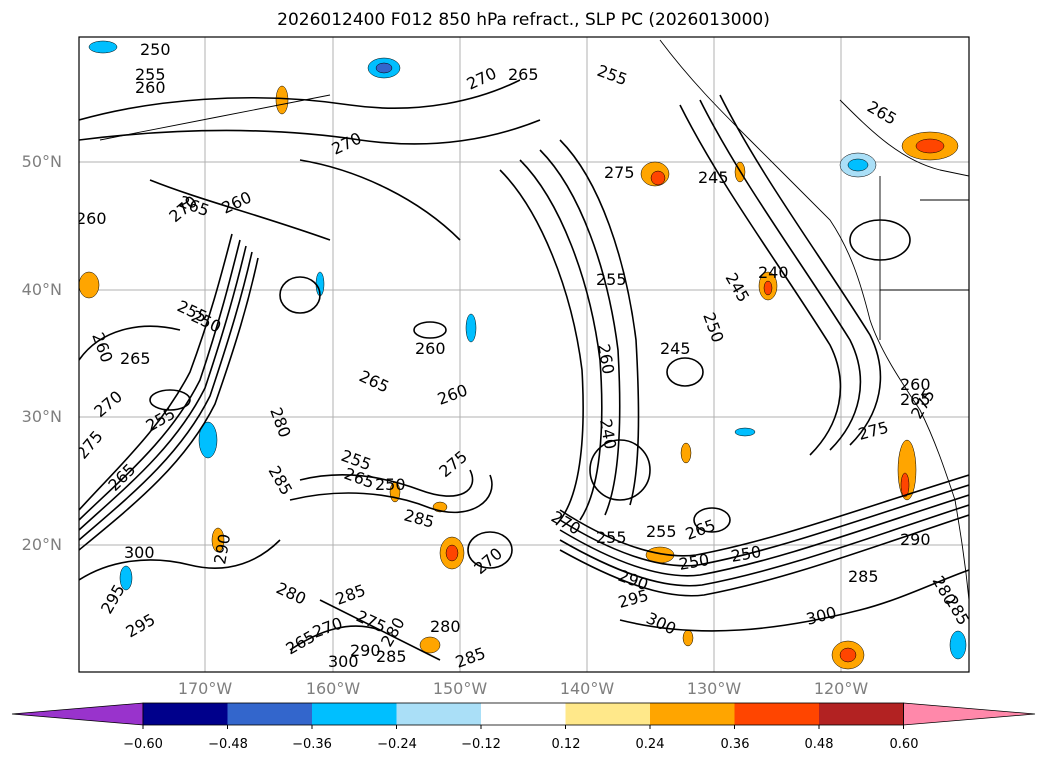 This screenshot has height=765, width=1047. What do you see at coordinates (460, 688) in the screenshot?
I see `lon-tick-150w: 150°W` at bounding box center [460, 688].